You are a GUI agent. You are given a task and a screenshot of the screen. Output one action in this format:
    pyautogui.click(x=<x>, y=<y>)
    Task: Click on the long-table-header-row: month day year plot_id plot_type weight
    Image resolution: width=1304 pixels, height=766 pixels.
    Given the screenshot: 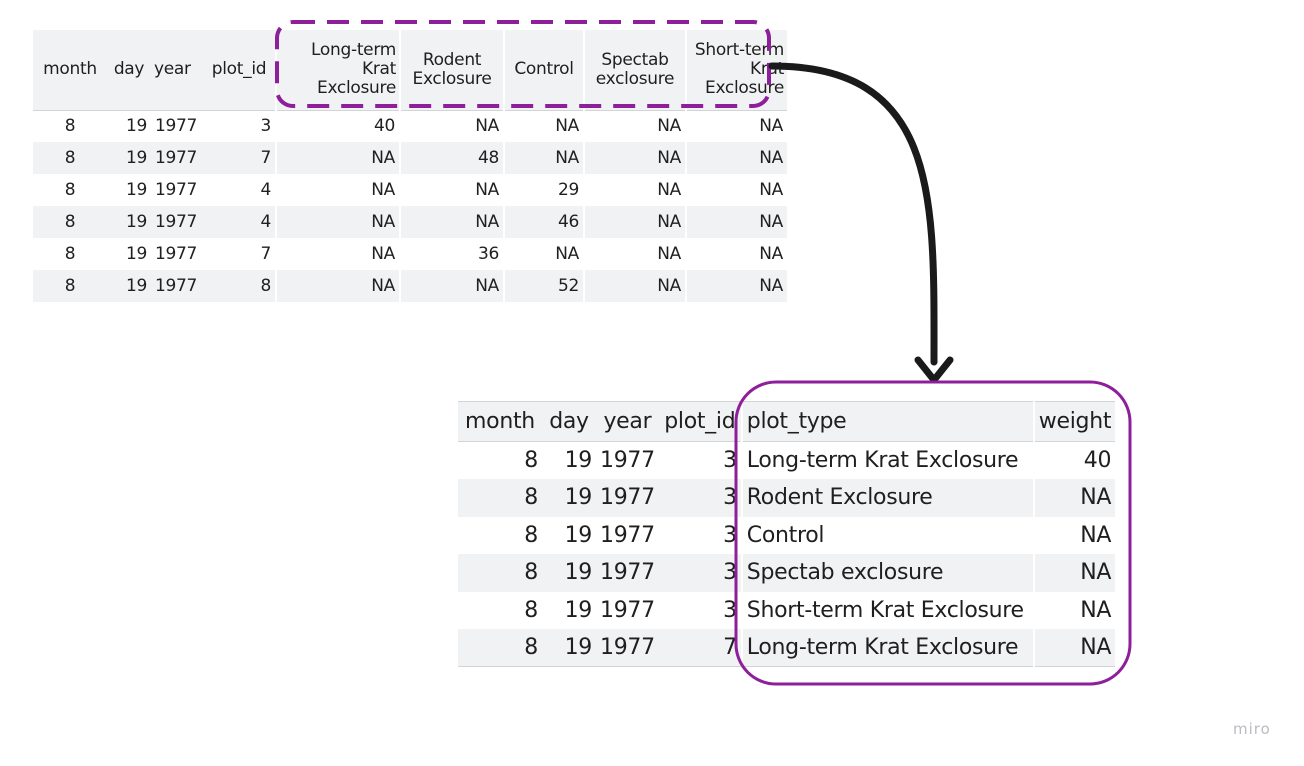 What is the action you would take?
    pyautogui.click(x=787, y=421)
    